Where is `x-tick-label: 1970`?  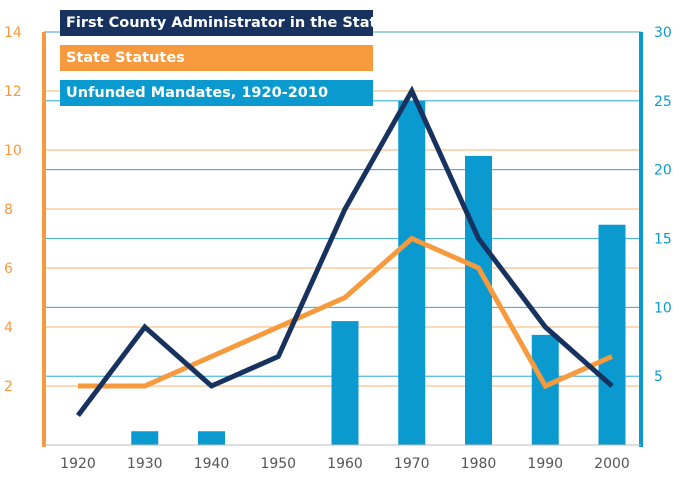
x-tick-label: 1970 is located at coordinates (412, 464).